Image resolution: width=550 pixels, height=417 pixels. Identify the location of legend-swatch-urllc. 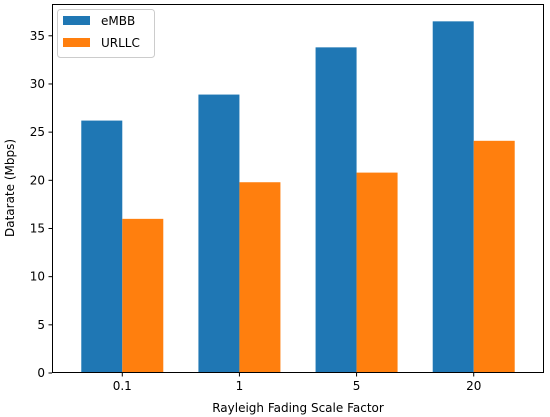
(76, 42).